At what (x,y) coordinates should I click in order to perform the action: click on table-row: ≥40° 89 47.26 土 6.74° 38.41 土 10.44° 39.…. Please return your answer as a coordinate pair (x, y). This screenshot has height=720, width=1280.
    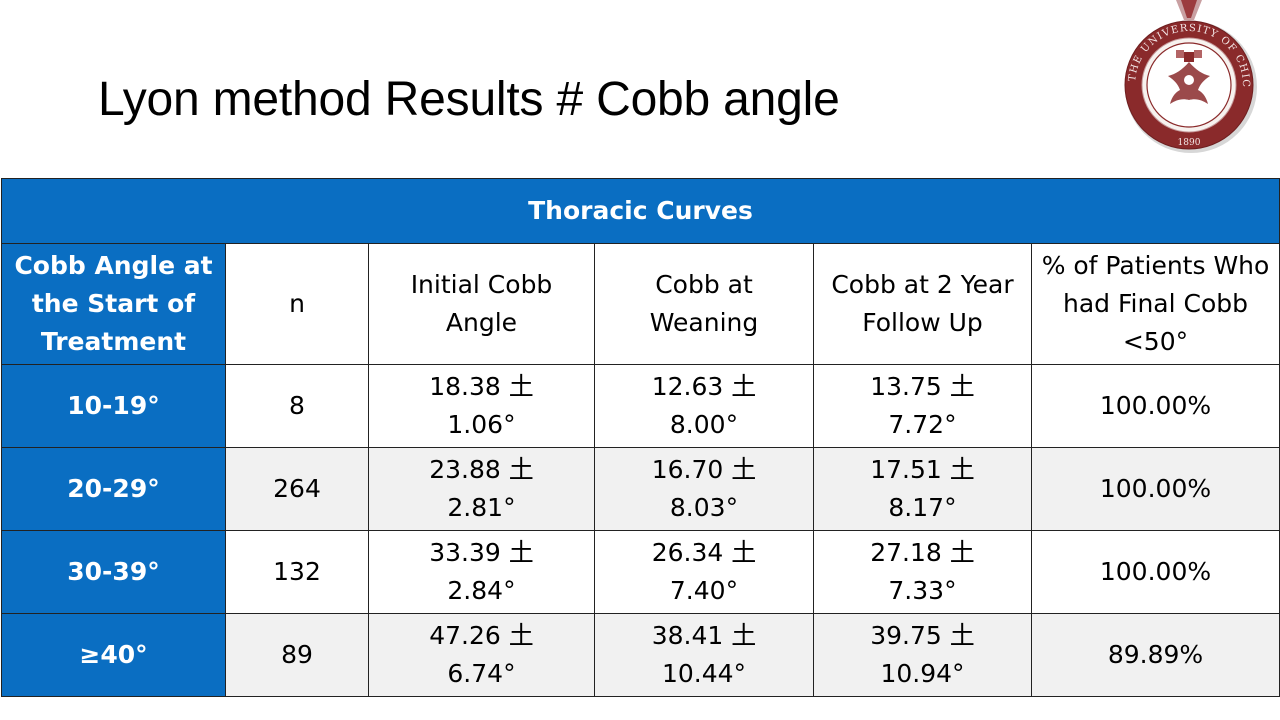
    Looking at the image, I should click on (640, 655).